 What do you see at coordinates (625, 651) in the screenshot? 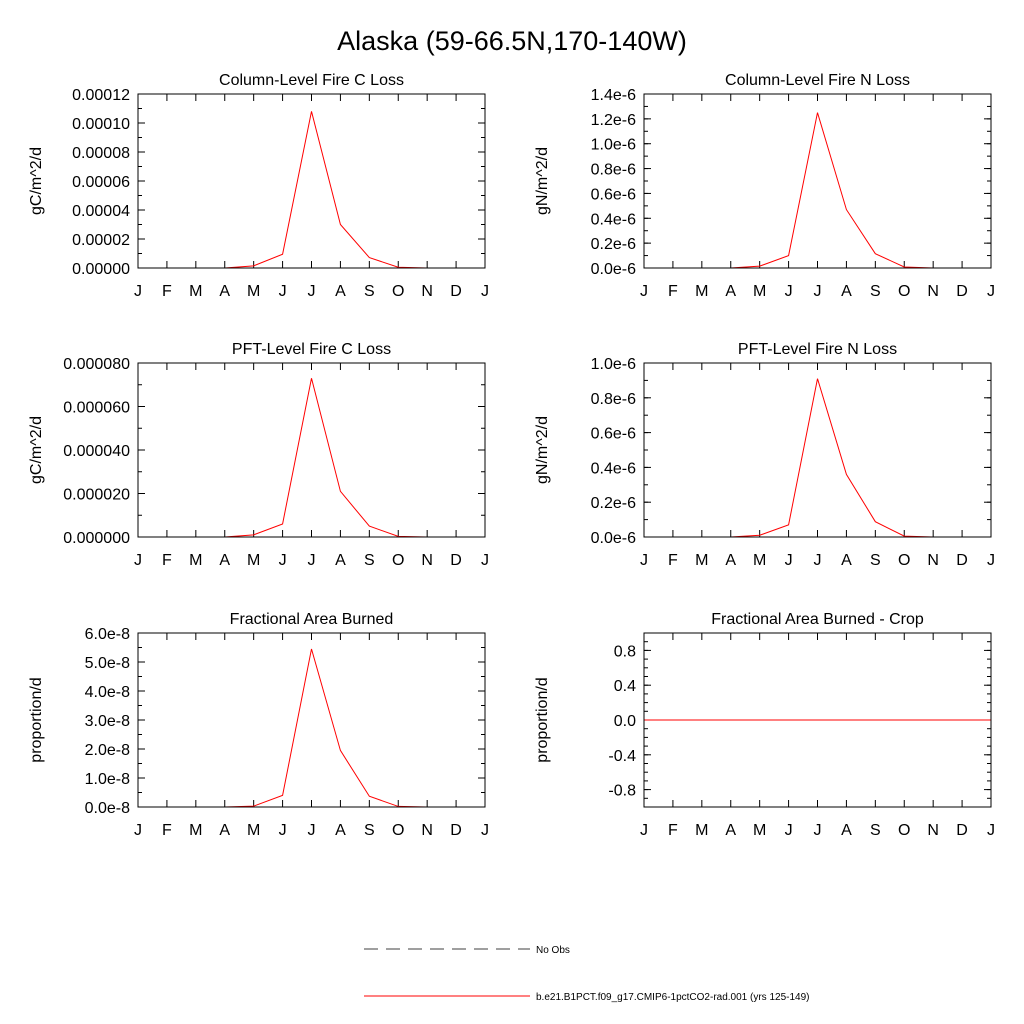
I see `y-tick-label: 0.8` at bounding box center [625, 651].